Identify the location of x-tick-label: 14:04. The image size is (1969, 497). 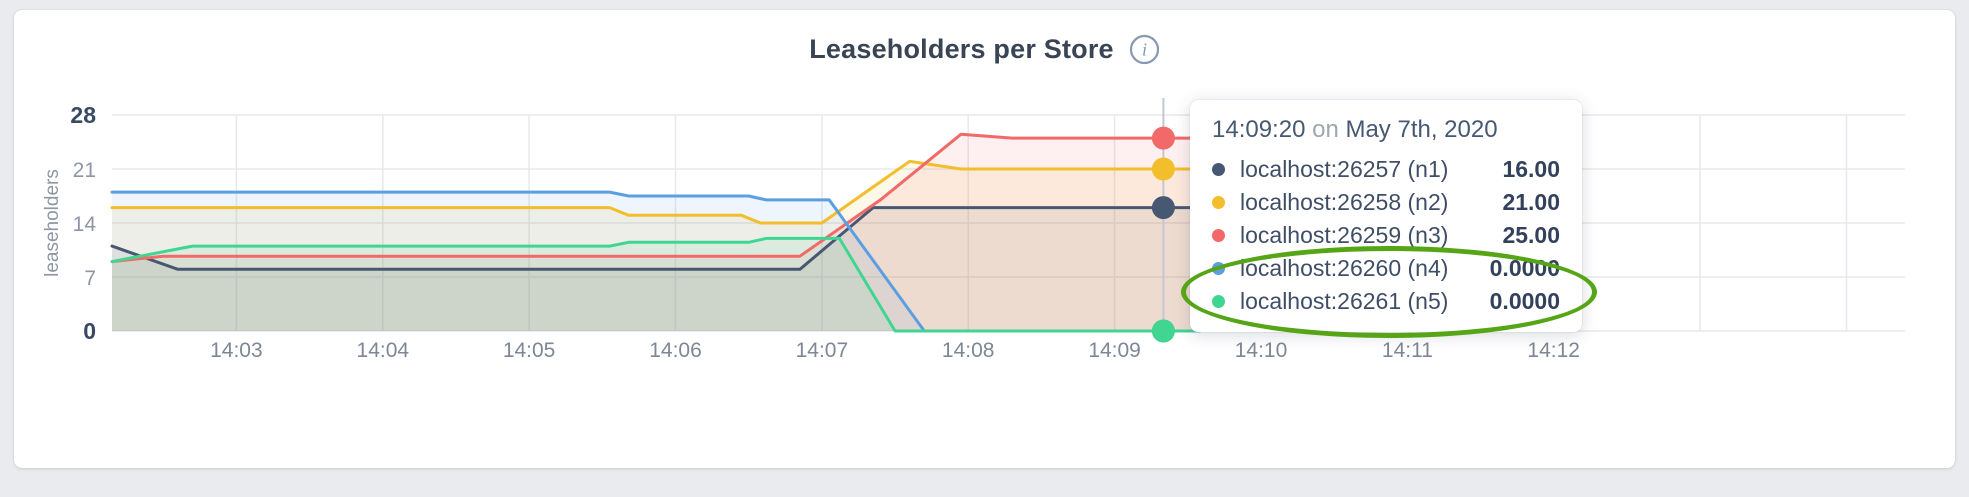
(383, 350).